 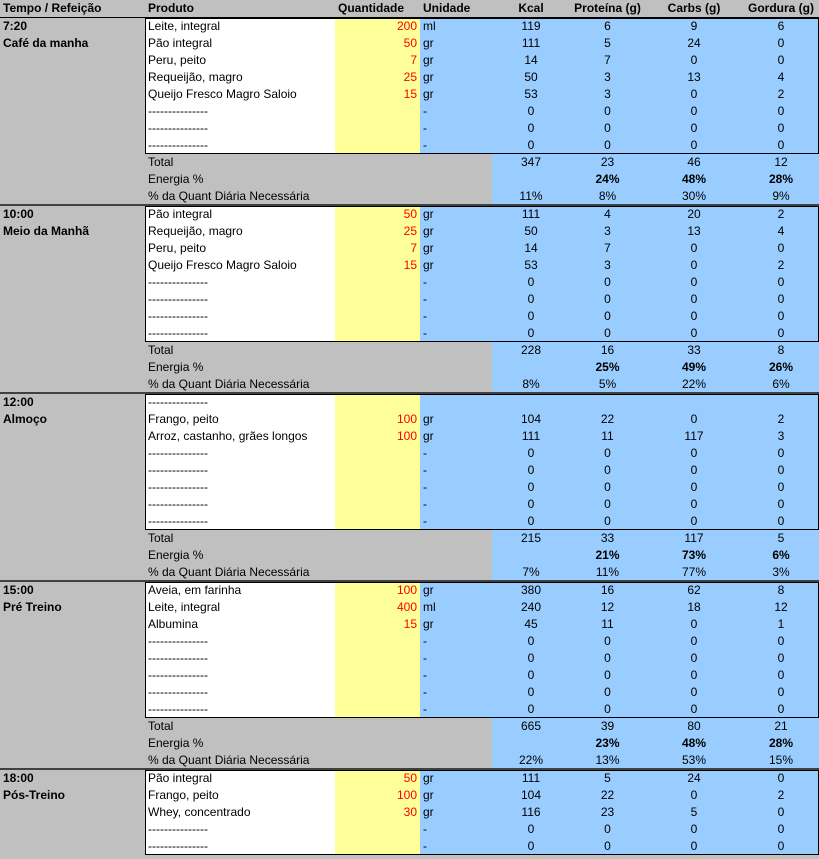 I want to click on meal-time: 12:00, so click(x=18, y=402).